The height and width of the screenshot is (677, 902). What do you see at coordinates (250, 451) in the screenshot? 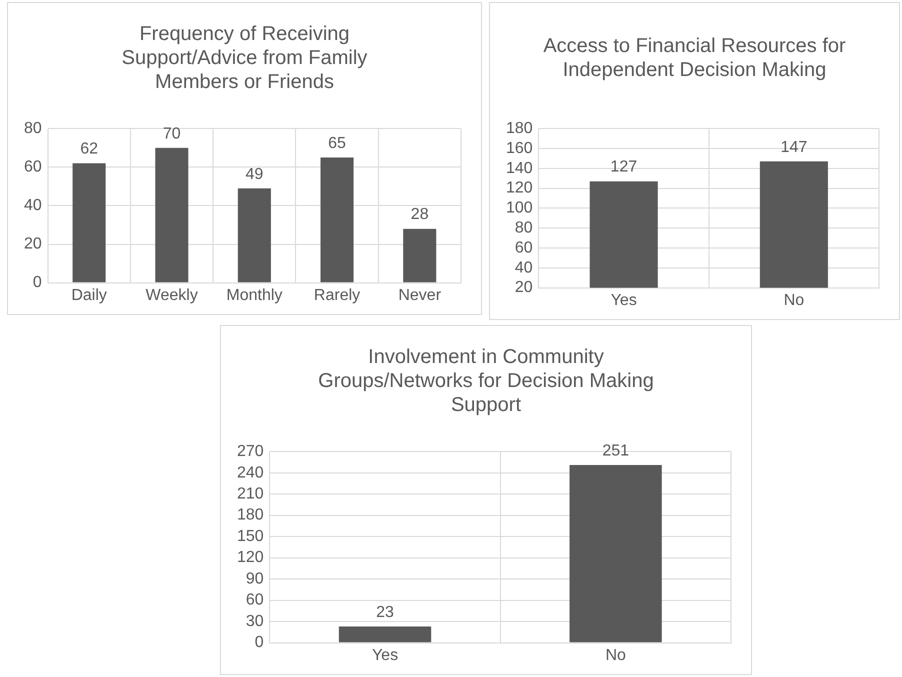
I see `y-tick-label: 270` at bounding box center [250, 451].